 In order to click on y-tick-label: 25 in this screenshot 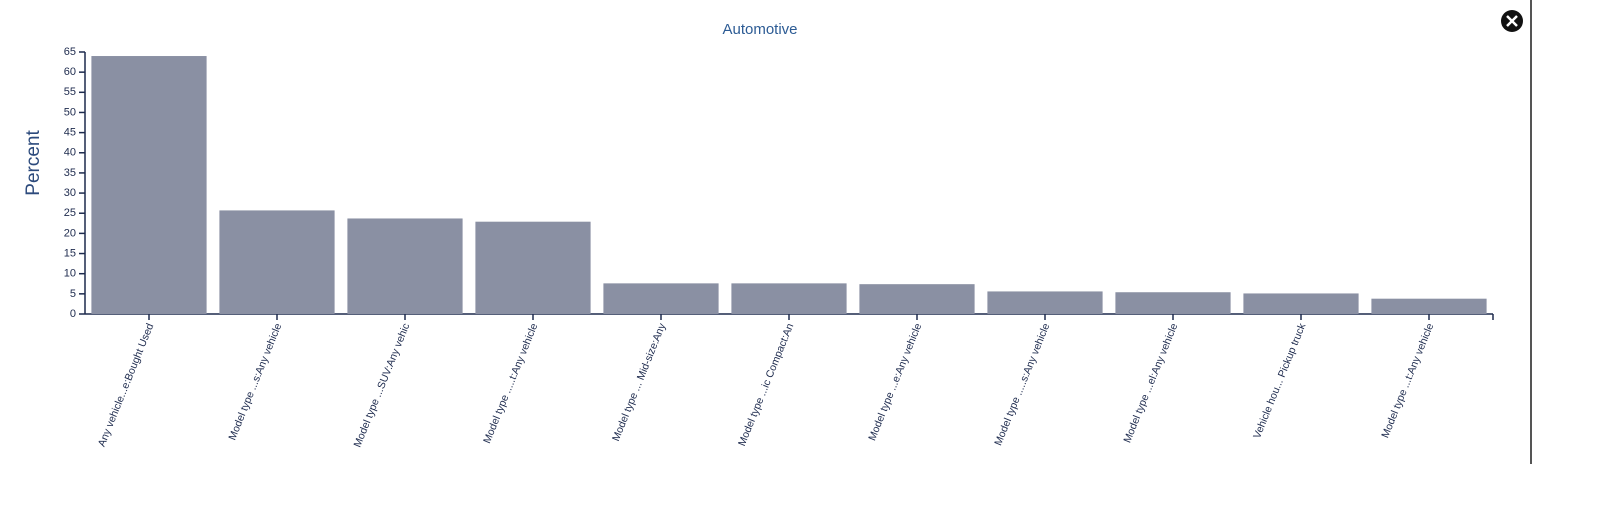, I will do `click(70, 213)`.